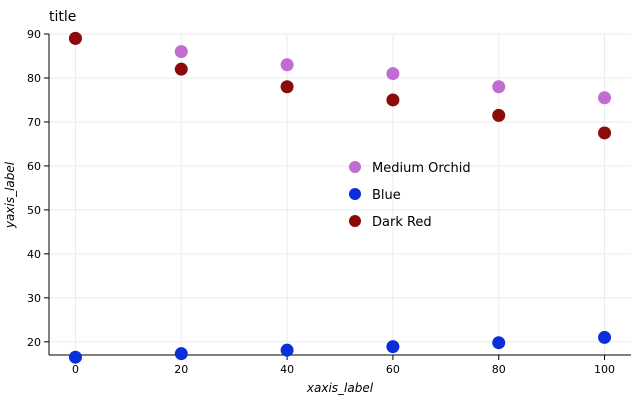  I want to click on x-tick-label-0: 0, so click(75, 369).